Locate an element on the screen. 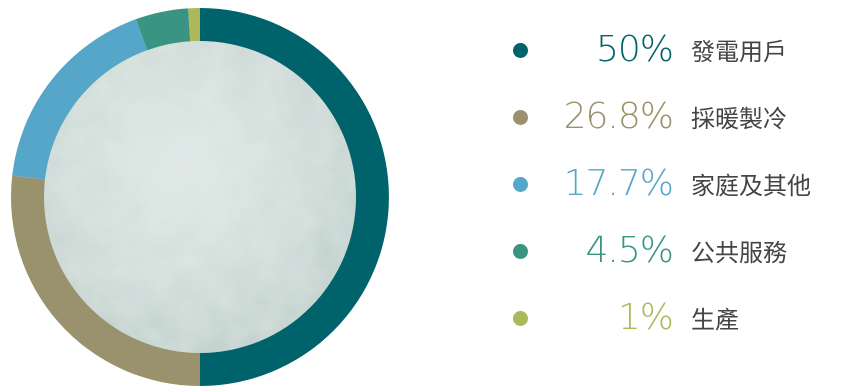 The height and width of the screenshot is (387, 853). legend-label: 公共服務 is located at coordinates (739, 253).